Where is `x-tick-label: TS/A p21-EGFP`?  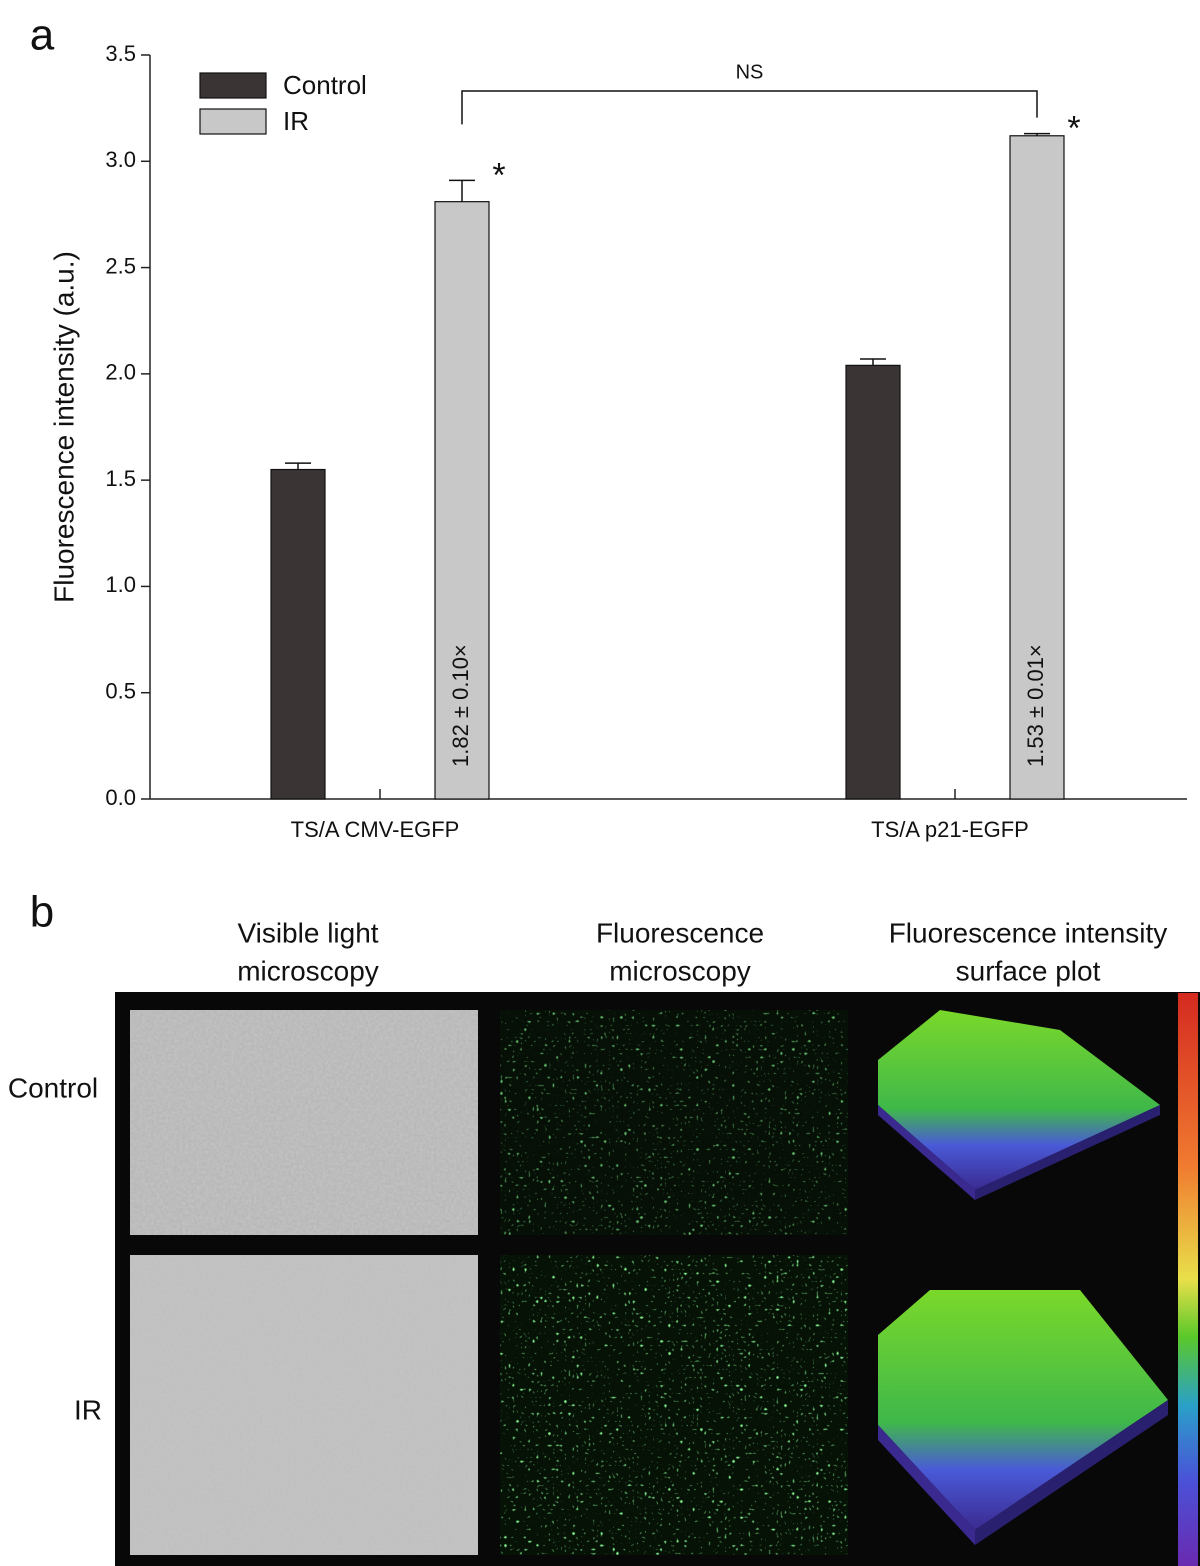 x-tick-label: TS/A p21-EGFP is located at coordinates (950, 829).